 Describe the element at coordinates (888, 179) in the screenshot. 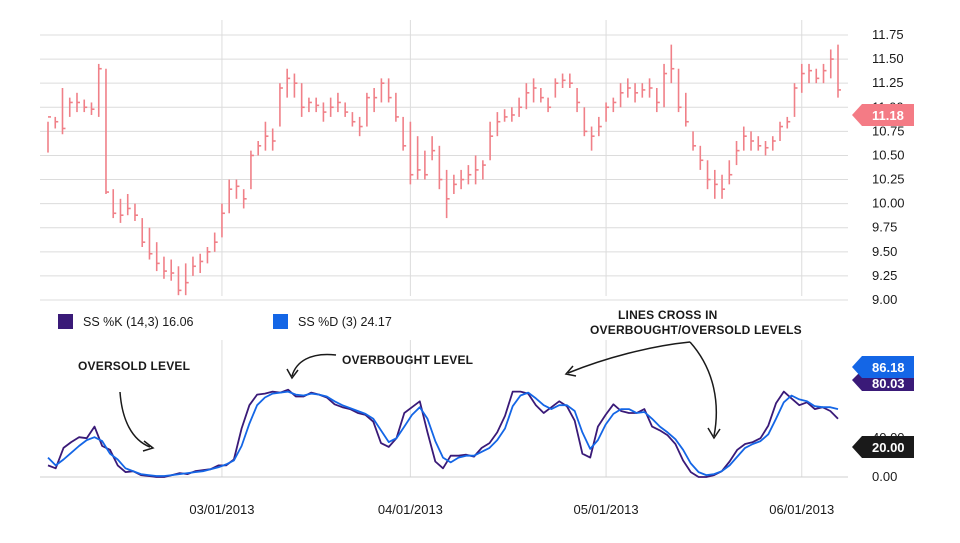

I see `price-tick-label: 10.25` at that location.